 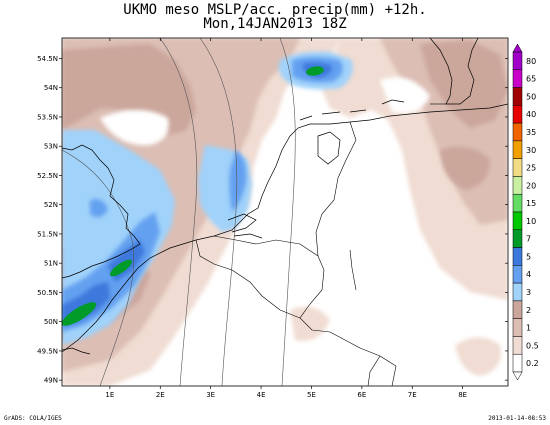 What do you see at coordinates (47, 117) in the screenshot?
I see `lat-tick-label: 53.5N` at bounding box center [47, 117].